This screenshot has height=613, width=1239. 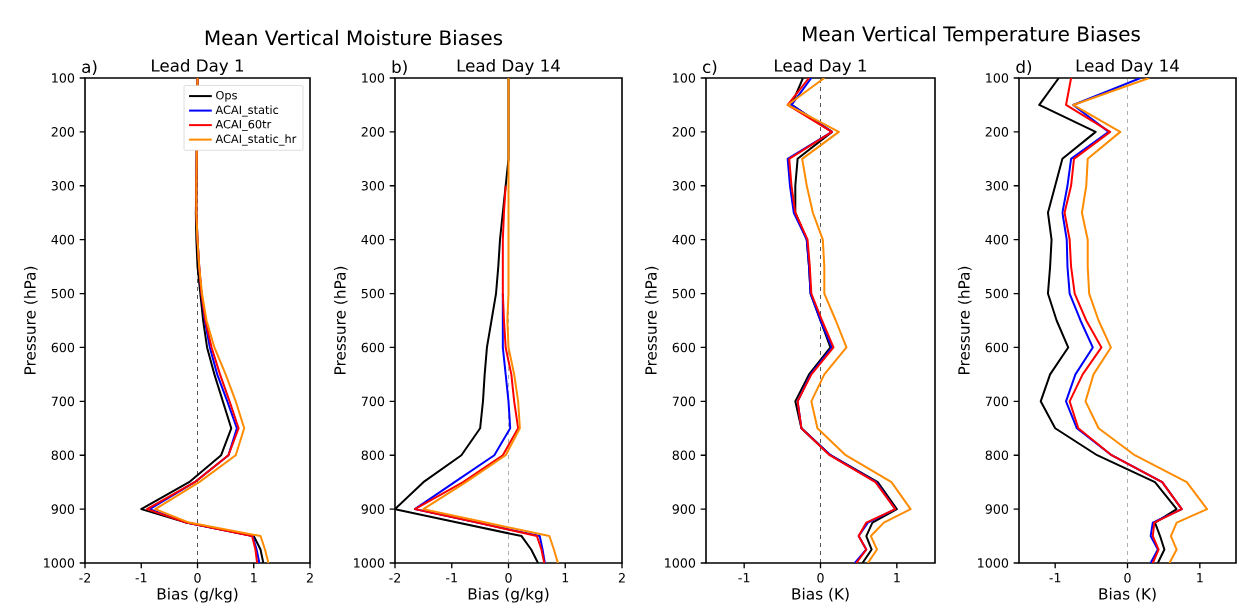 I want to click on text: c), so click(x=709, y=68).